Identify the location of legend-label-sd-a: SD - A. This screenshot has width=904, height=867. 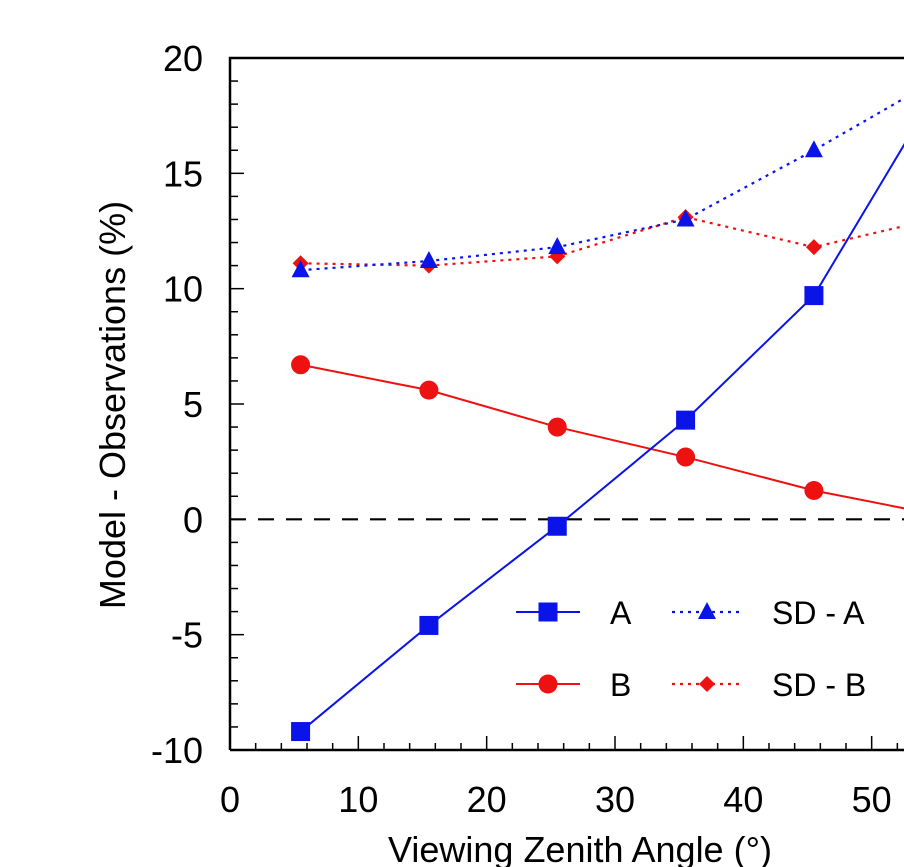
(818, 613).